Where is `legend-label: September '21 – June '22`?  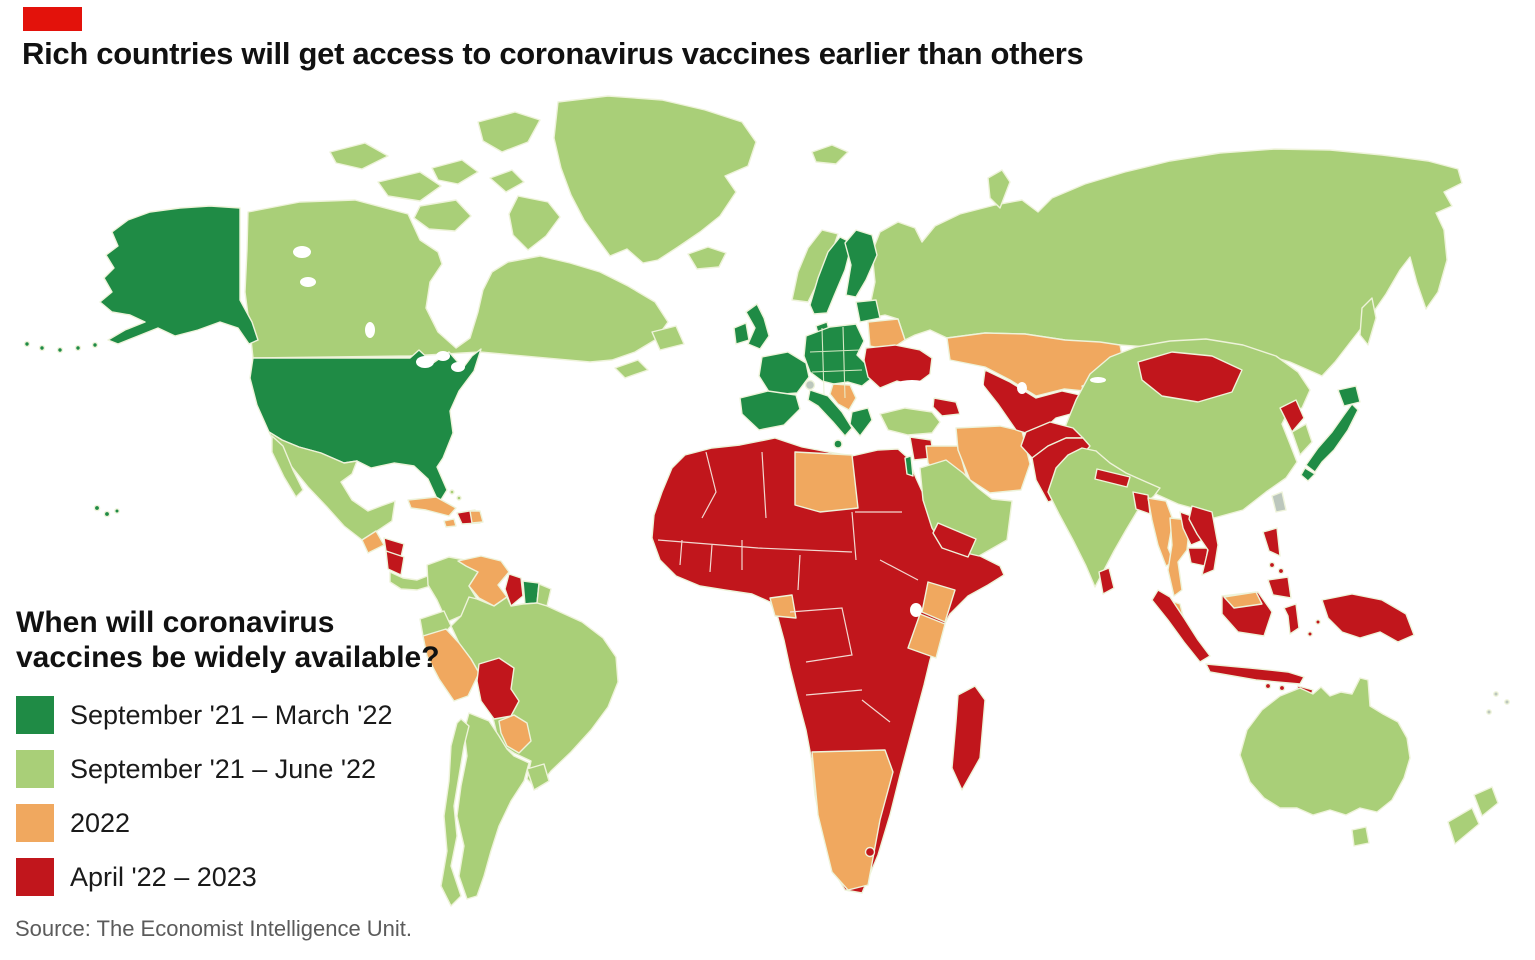
legend-label: September '21 – June '22 is located at coordinates (223, 768).